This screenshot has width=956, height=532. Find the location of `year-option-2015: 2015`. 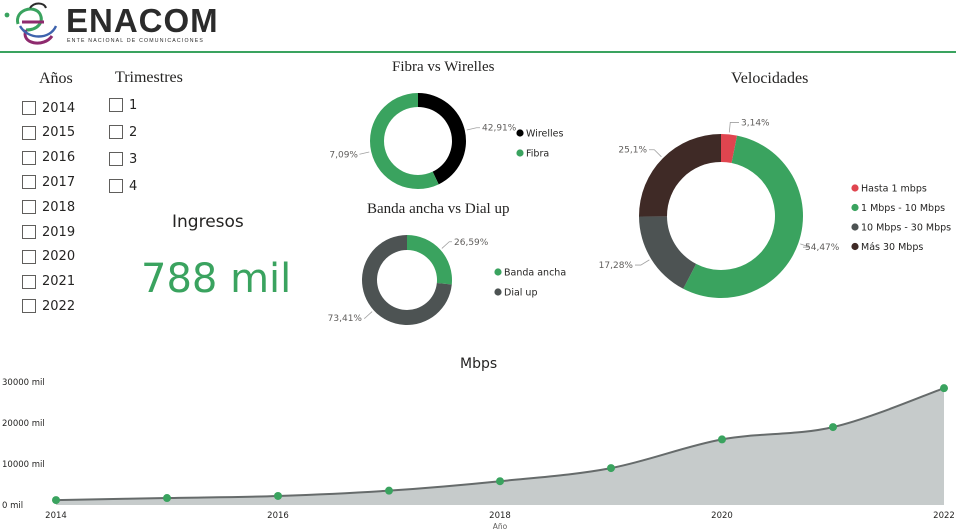

year-option-2015: 2015 is located at coordinates (48, 133).